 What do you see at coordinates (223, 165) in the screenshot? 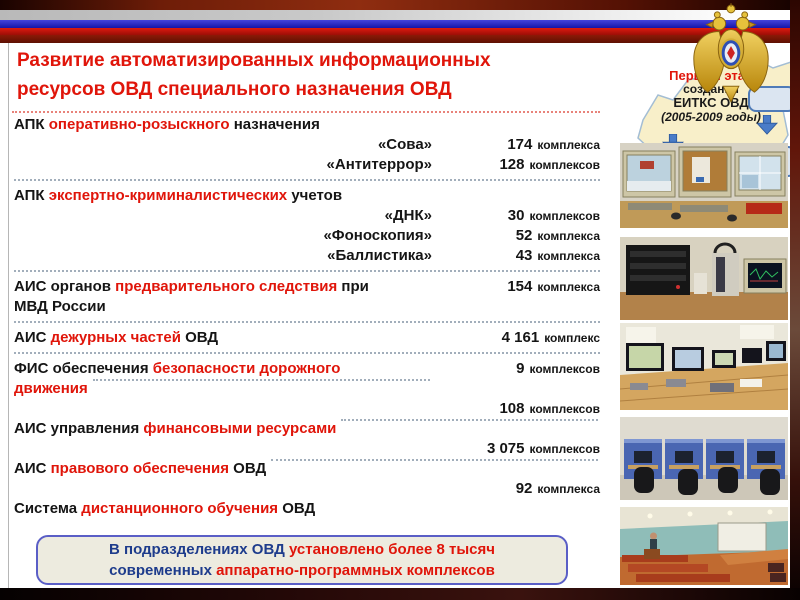
I see `system-name: «Антитеррор»` at bounding box center [223, 165].